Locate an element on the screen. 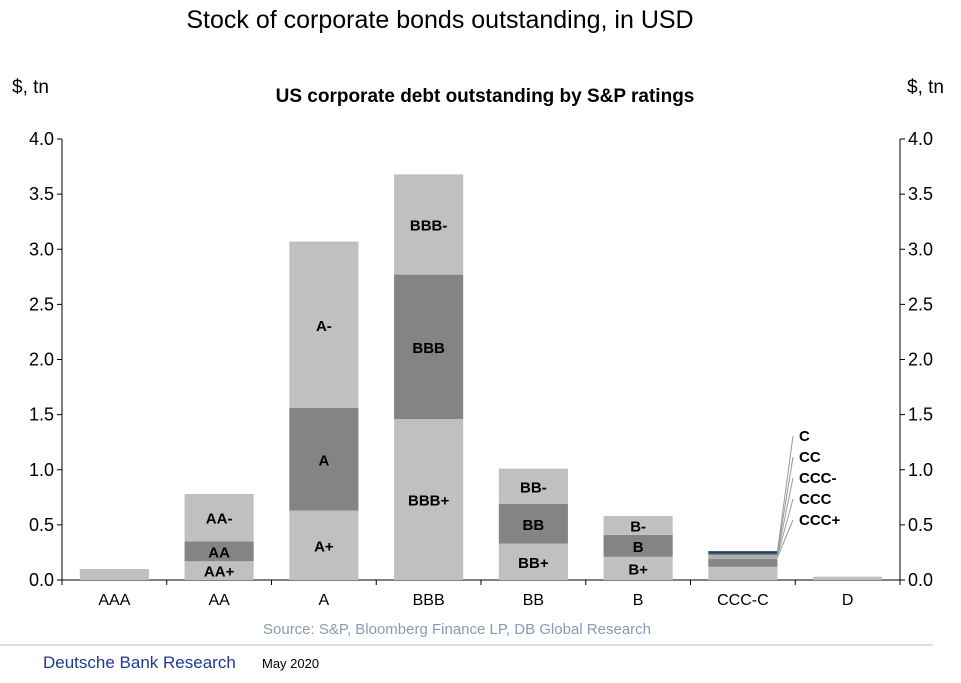 This screenshot has height=683, width=961. y-tick-label-right: 3.5 is located at coordinates (920, 194).